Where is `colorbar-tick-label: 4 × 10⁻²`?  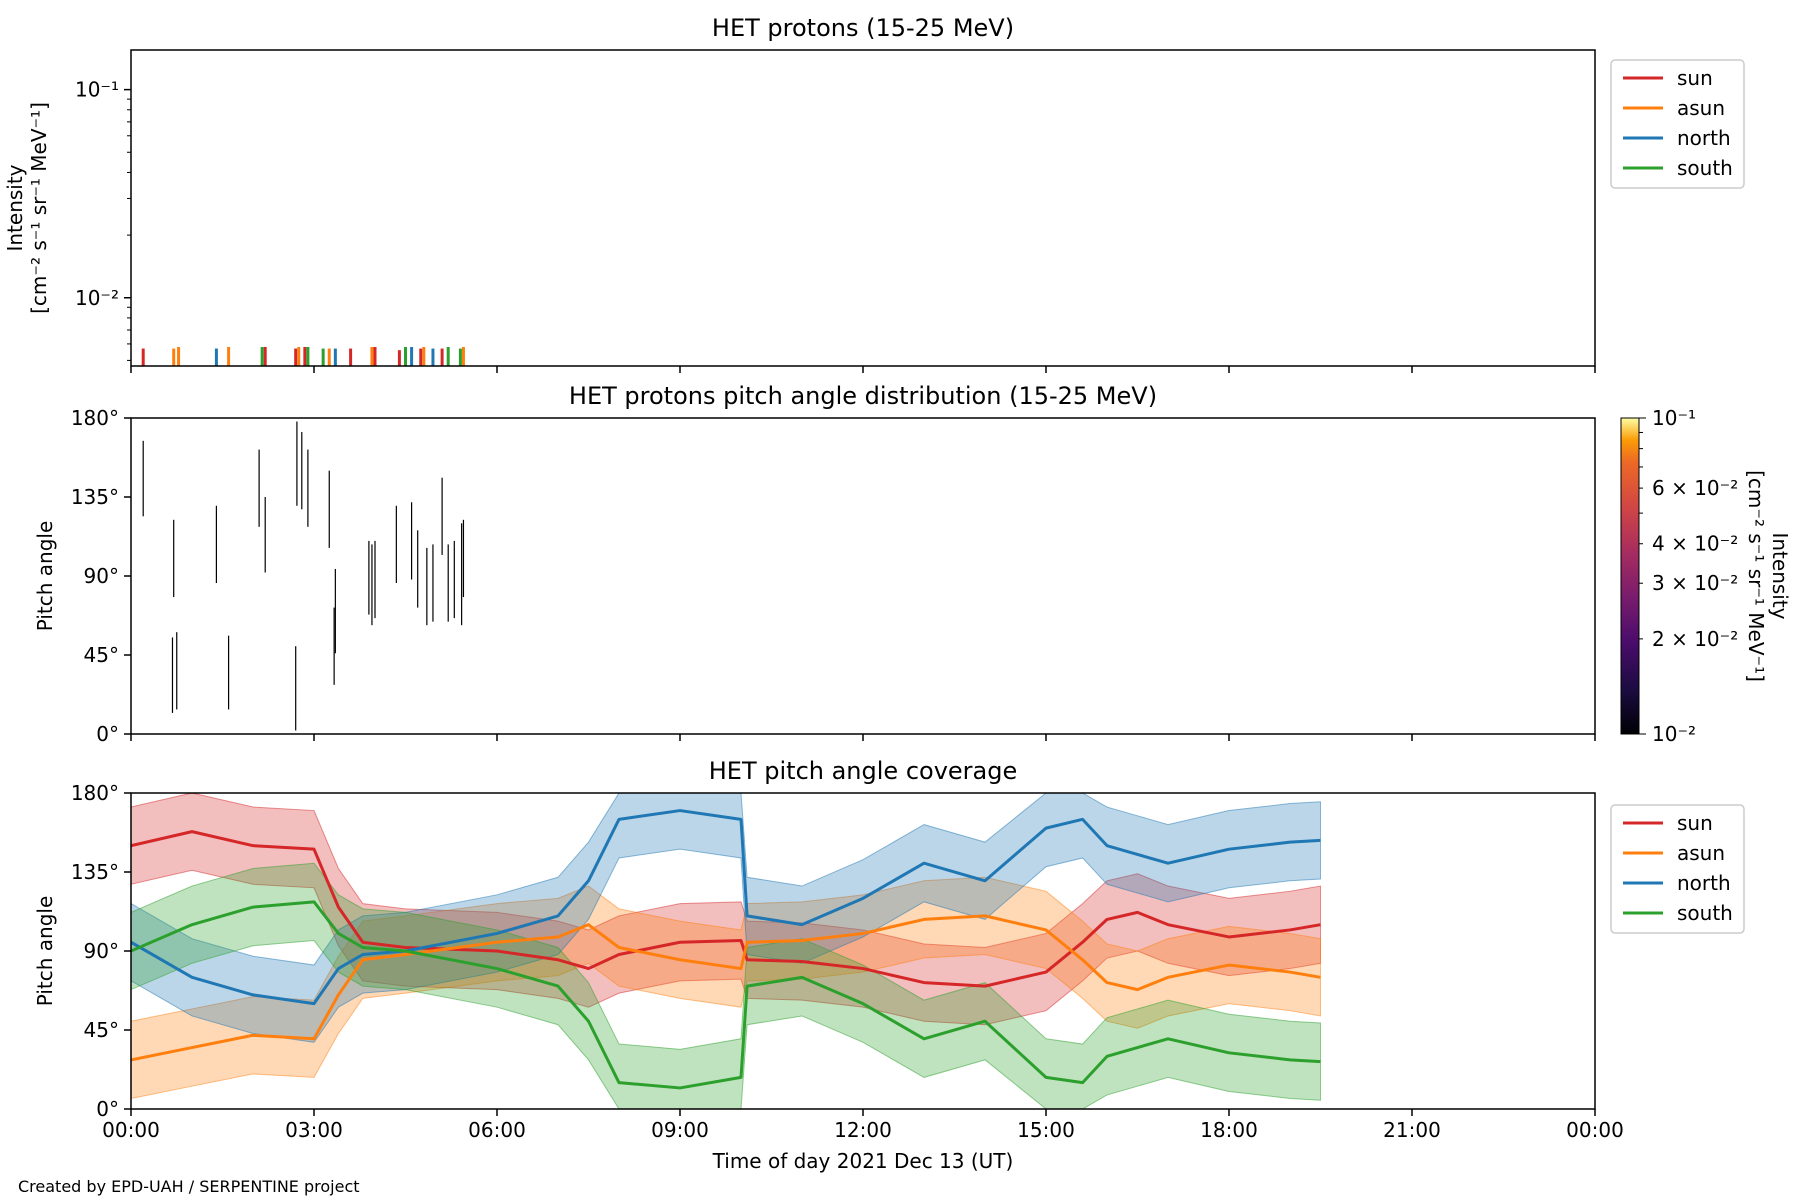 colorbar-tick-label: 4 × 10⁻² is located at coordinates (1695, 544).